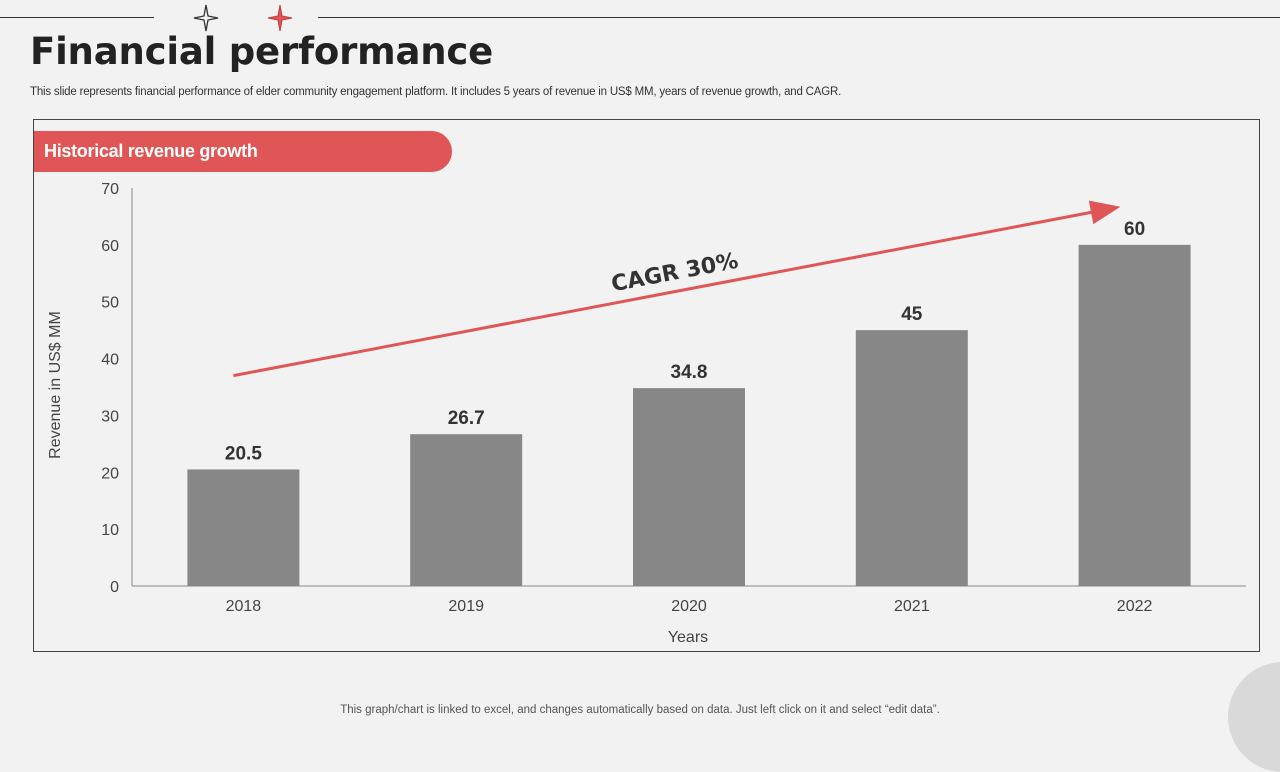 The image size is (1280, 772). Describe the element at coordinates (110, 360) in the screenshot. I see `y-tick-label: 40` at that location.